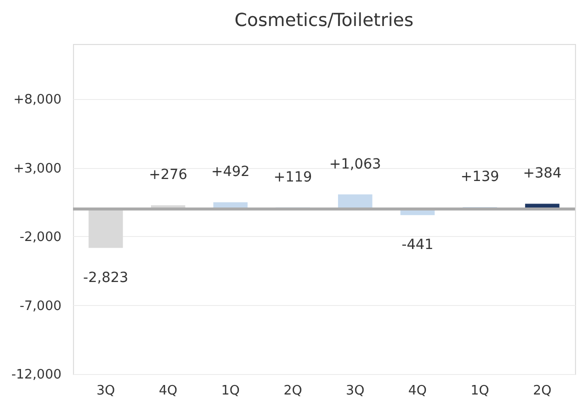  I want to click on data-label: +276, so click(168, 175).